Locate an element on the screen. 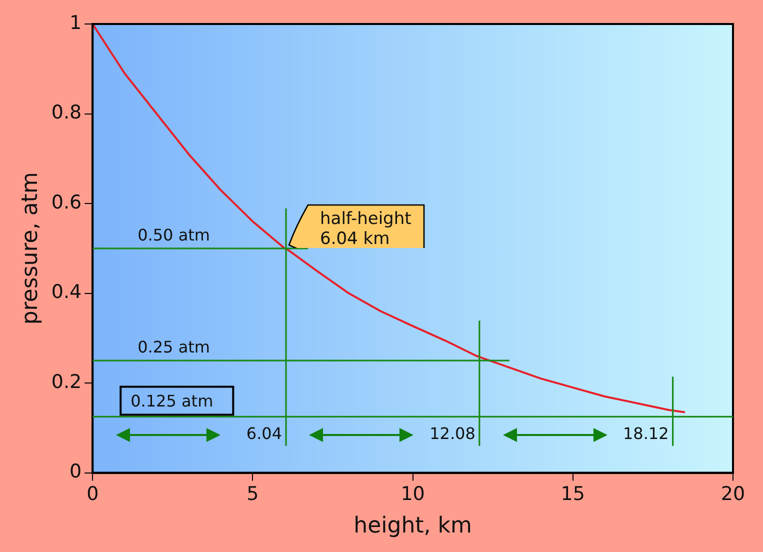  y-tick-label: 0.2 is located at coordinates (66, 381).